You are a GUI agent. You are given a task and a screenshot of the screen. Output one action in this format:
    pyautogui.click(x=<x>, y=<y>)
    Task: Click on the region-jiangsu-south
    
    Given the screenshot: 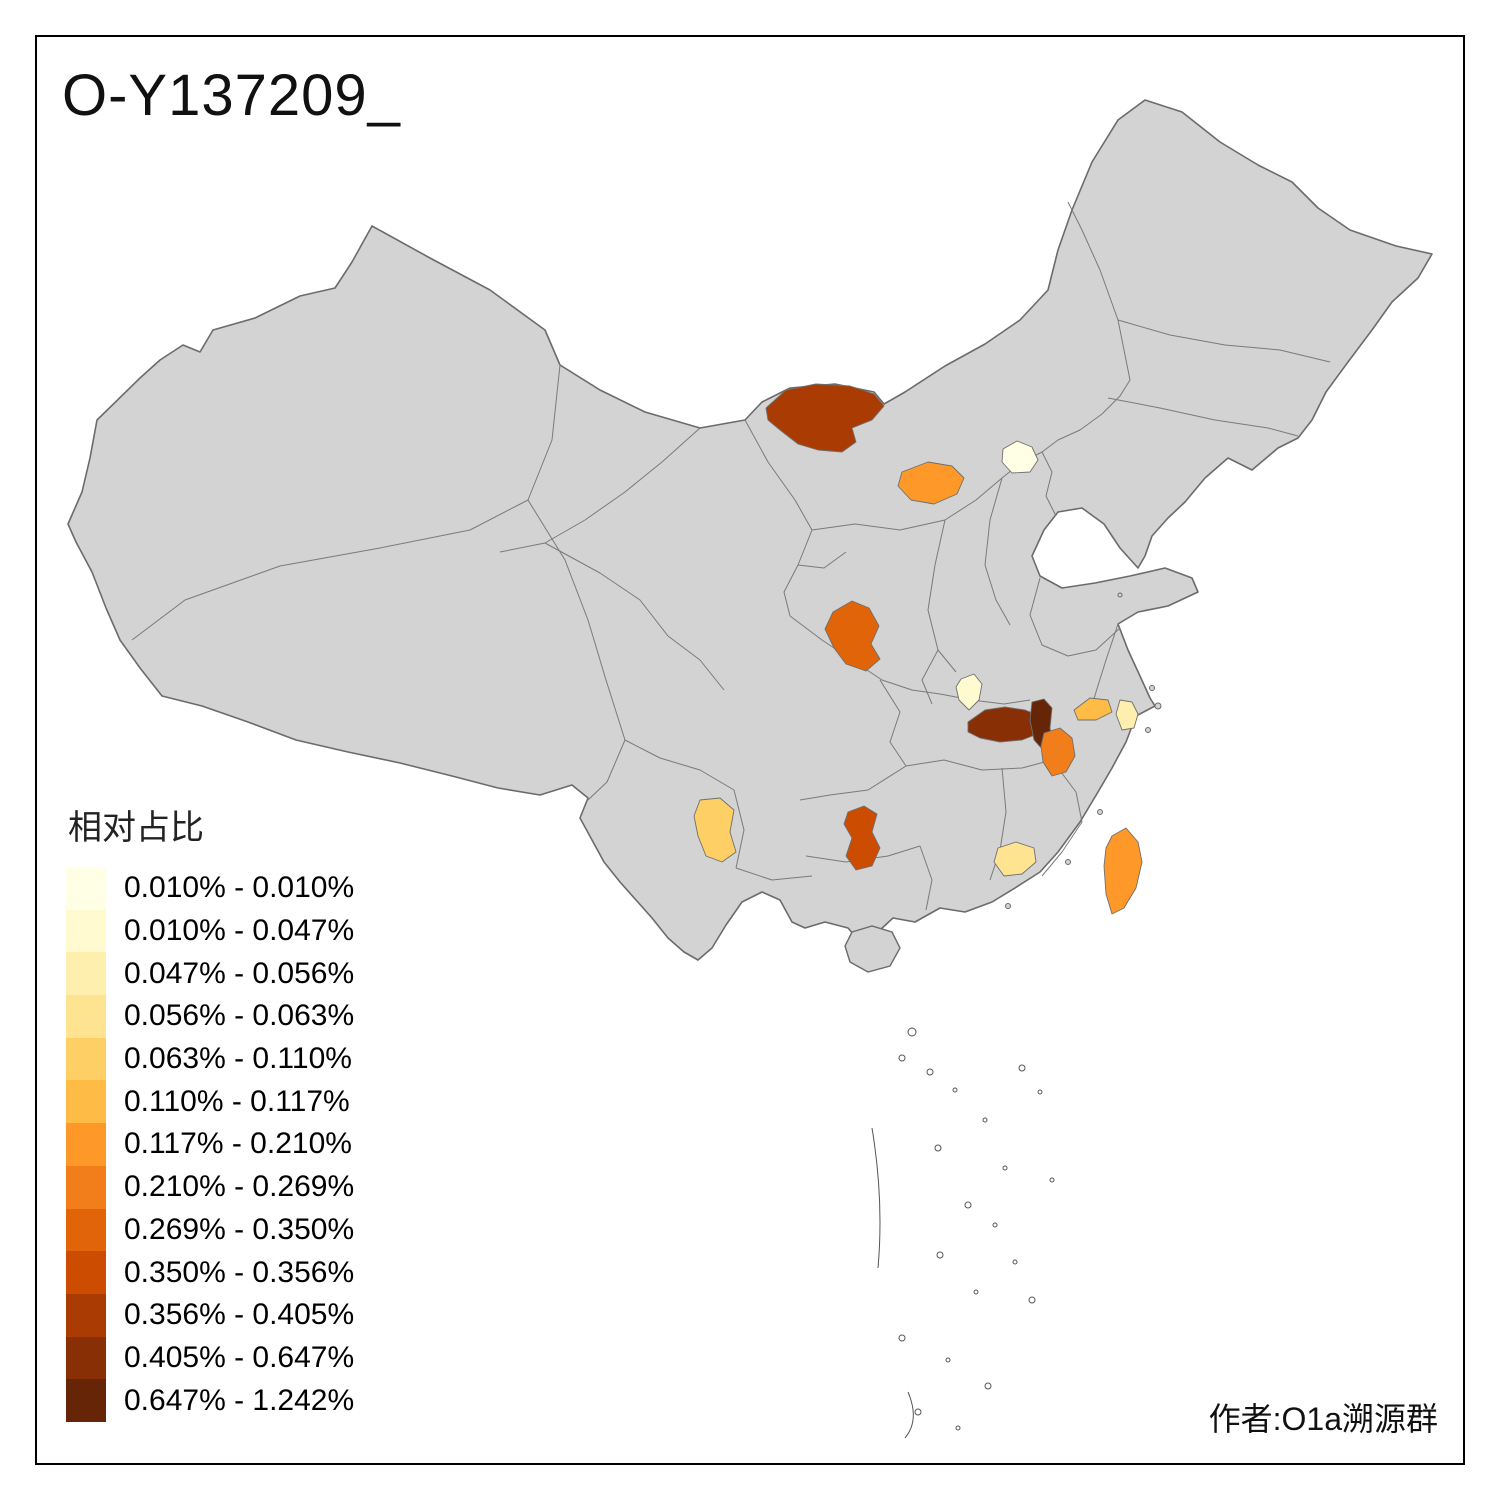 What is the action you would take?
    pyautogui.click(x=1093, y=709)
    